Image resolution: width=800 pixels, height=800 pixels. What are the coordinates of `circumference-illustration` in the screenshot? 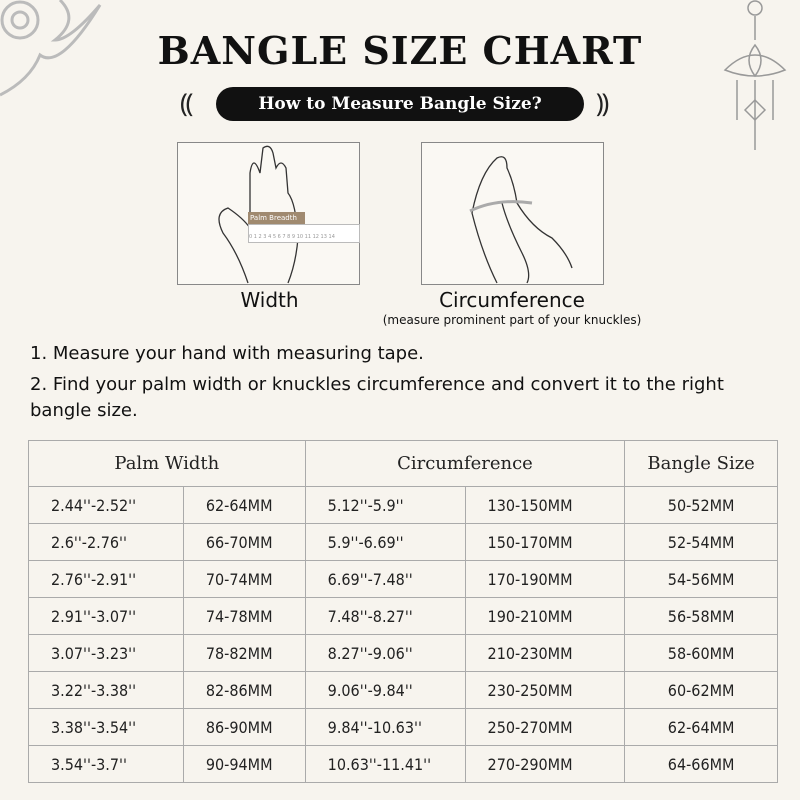 It's located at (512, 213).